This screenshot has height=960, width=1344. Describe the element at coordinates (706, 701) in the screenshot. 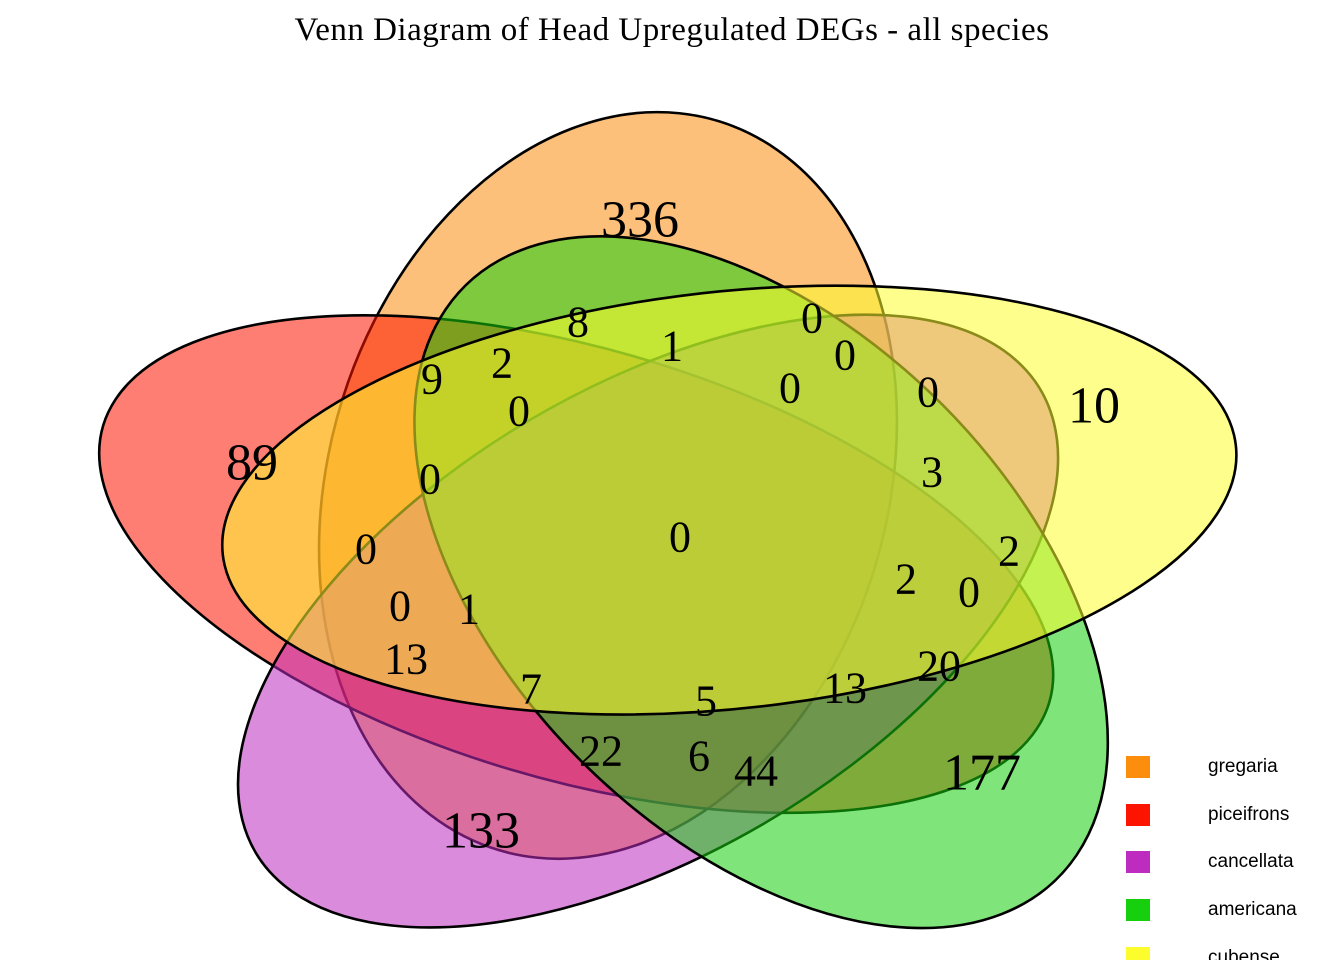

I see `venn-count-gregaria+piceifrons+cancellata+americana: 5` at that location.